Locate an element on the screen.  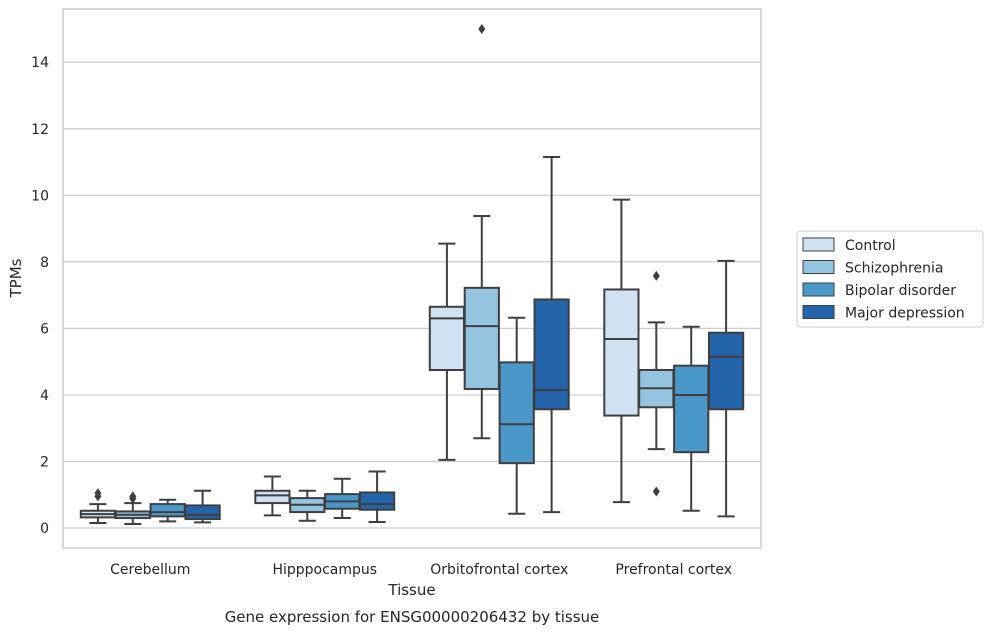
legend-label: Schizophrenia is located at coordinates (894, 269).